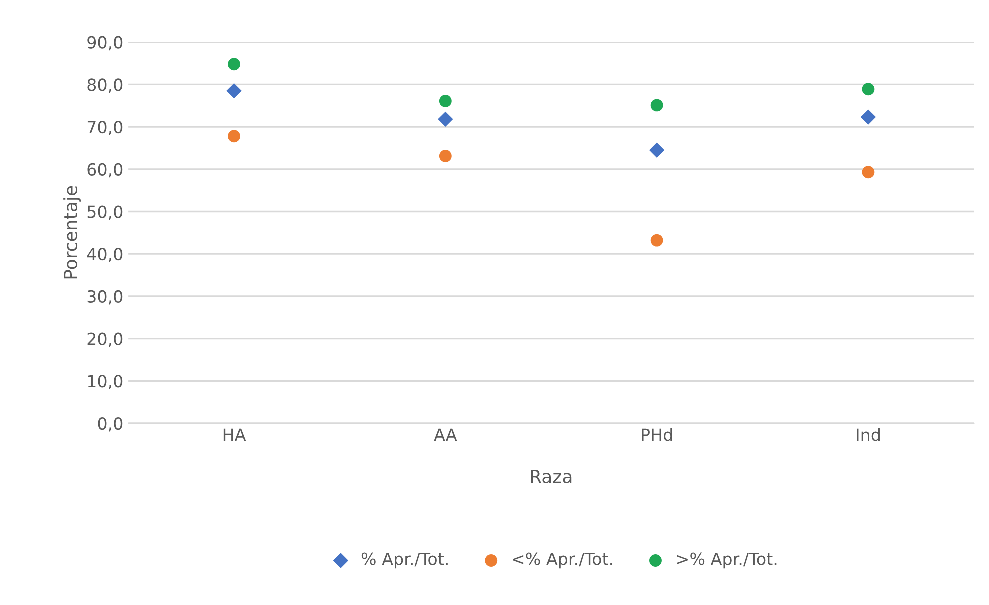  I want to click on y-tick-label: 40,0, so click(105, 255).